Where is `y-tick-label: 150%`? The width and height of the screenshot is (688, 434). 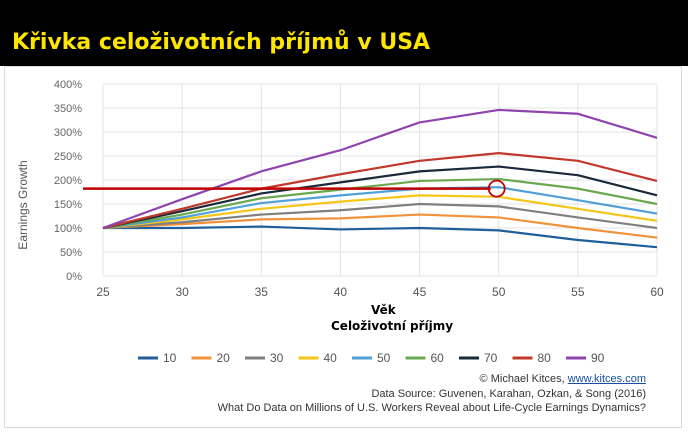
y-tick-label: 150% is located at coordinates (68, 205).